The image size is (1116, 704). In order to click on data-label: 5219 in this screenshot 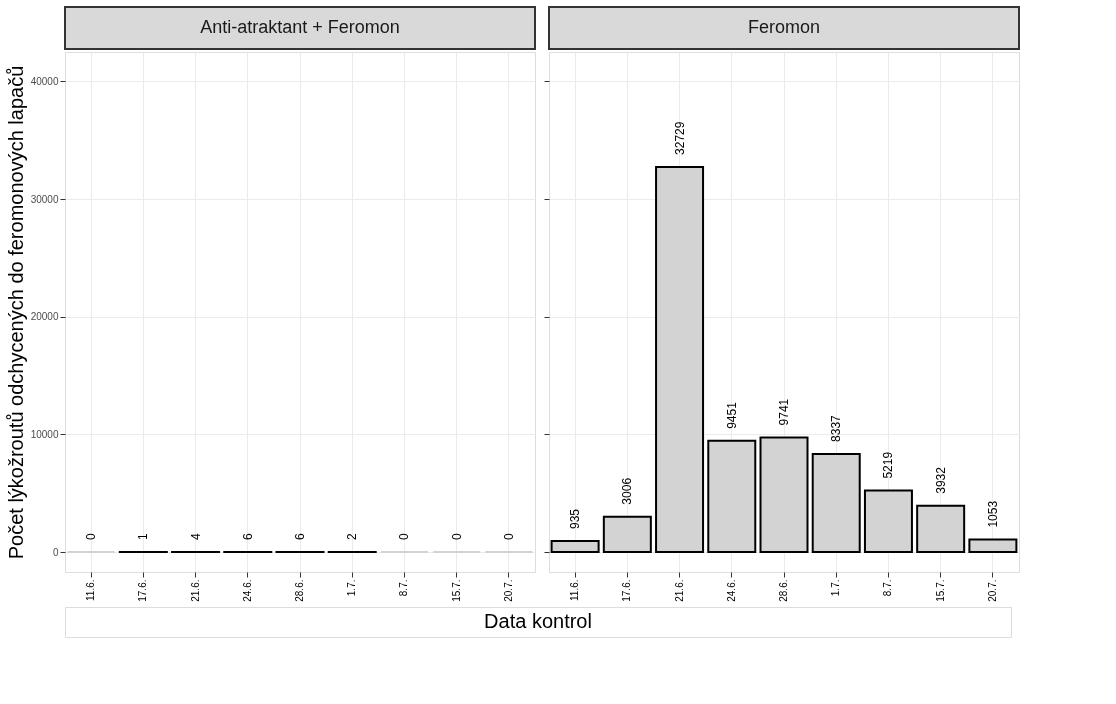, I will do `click(888, 465)`.